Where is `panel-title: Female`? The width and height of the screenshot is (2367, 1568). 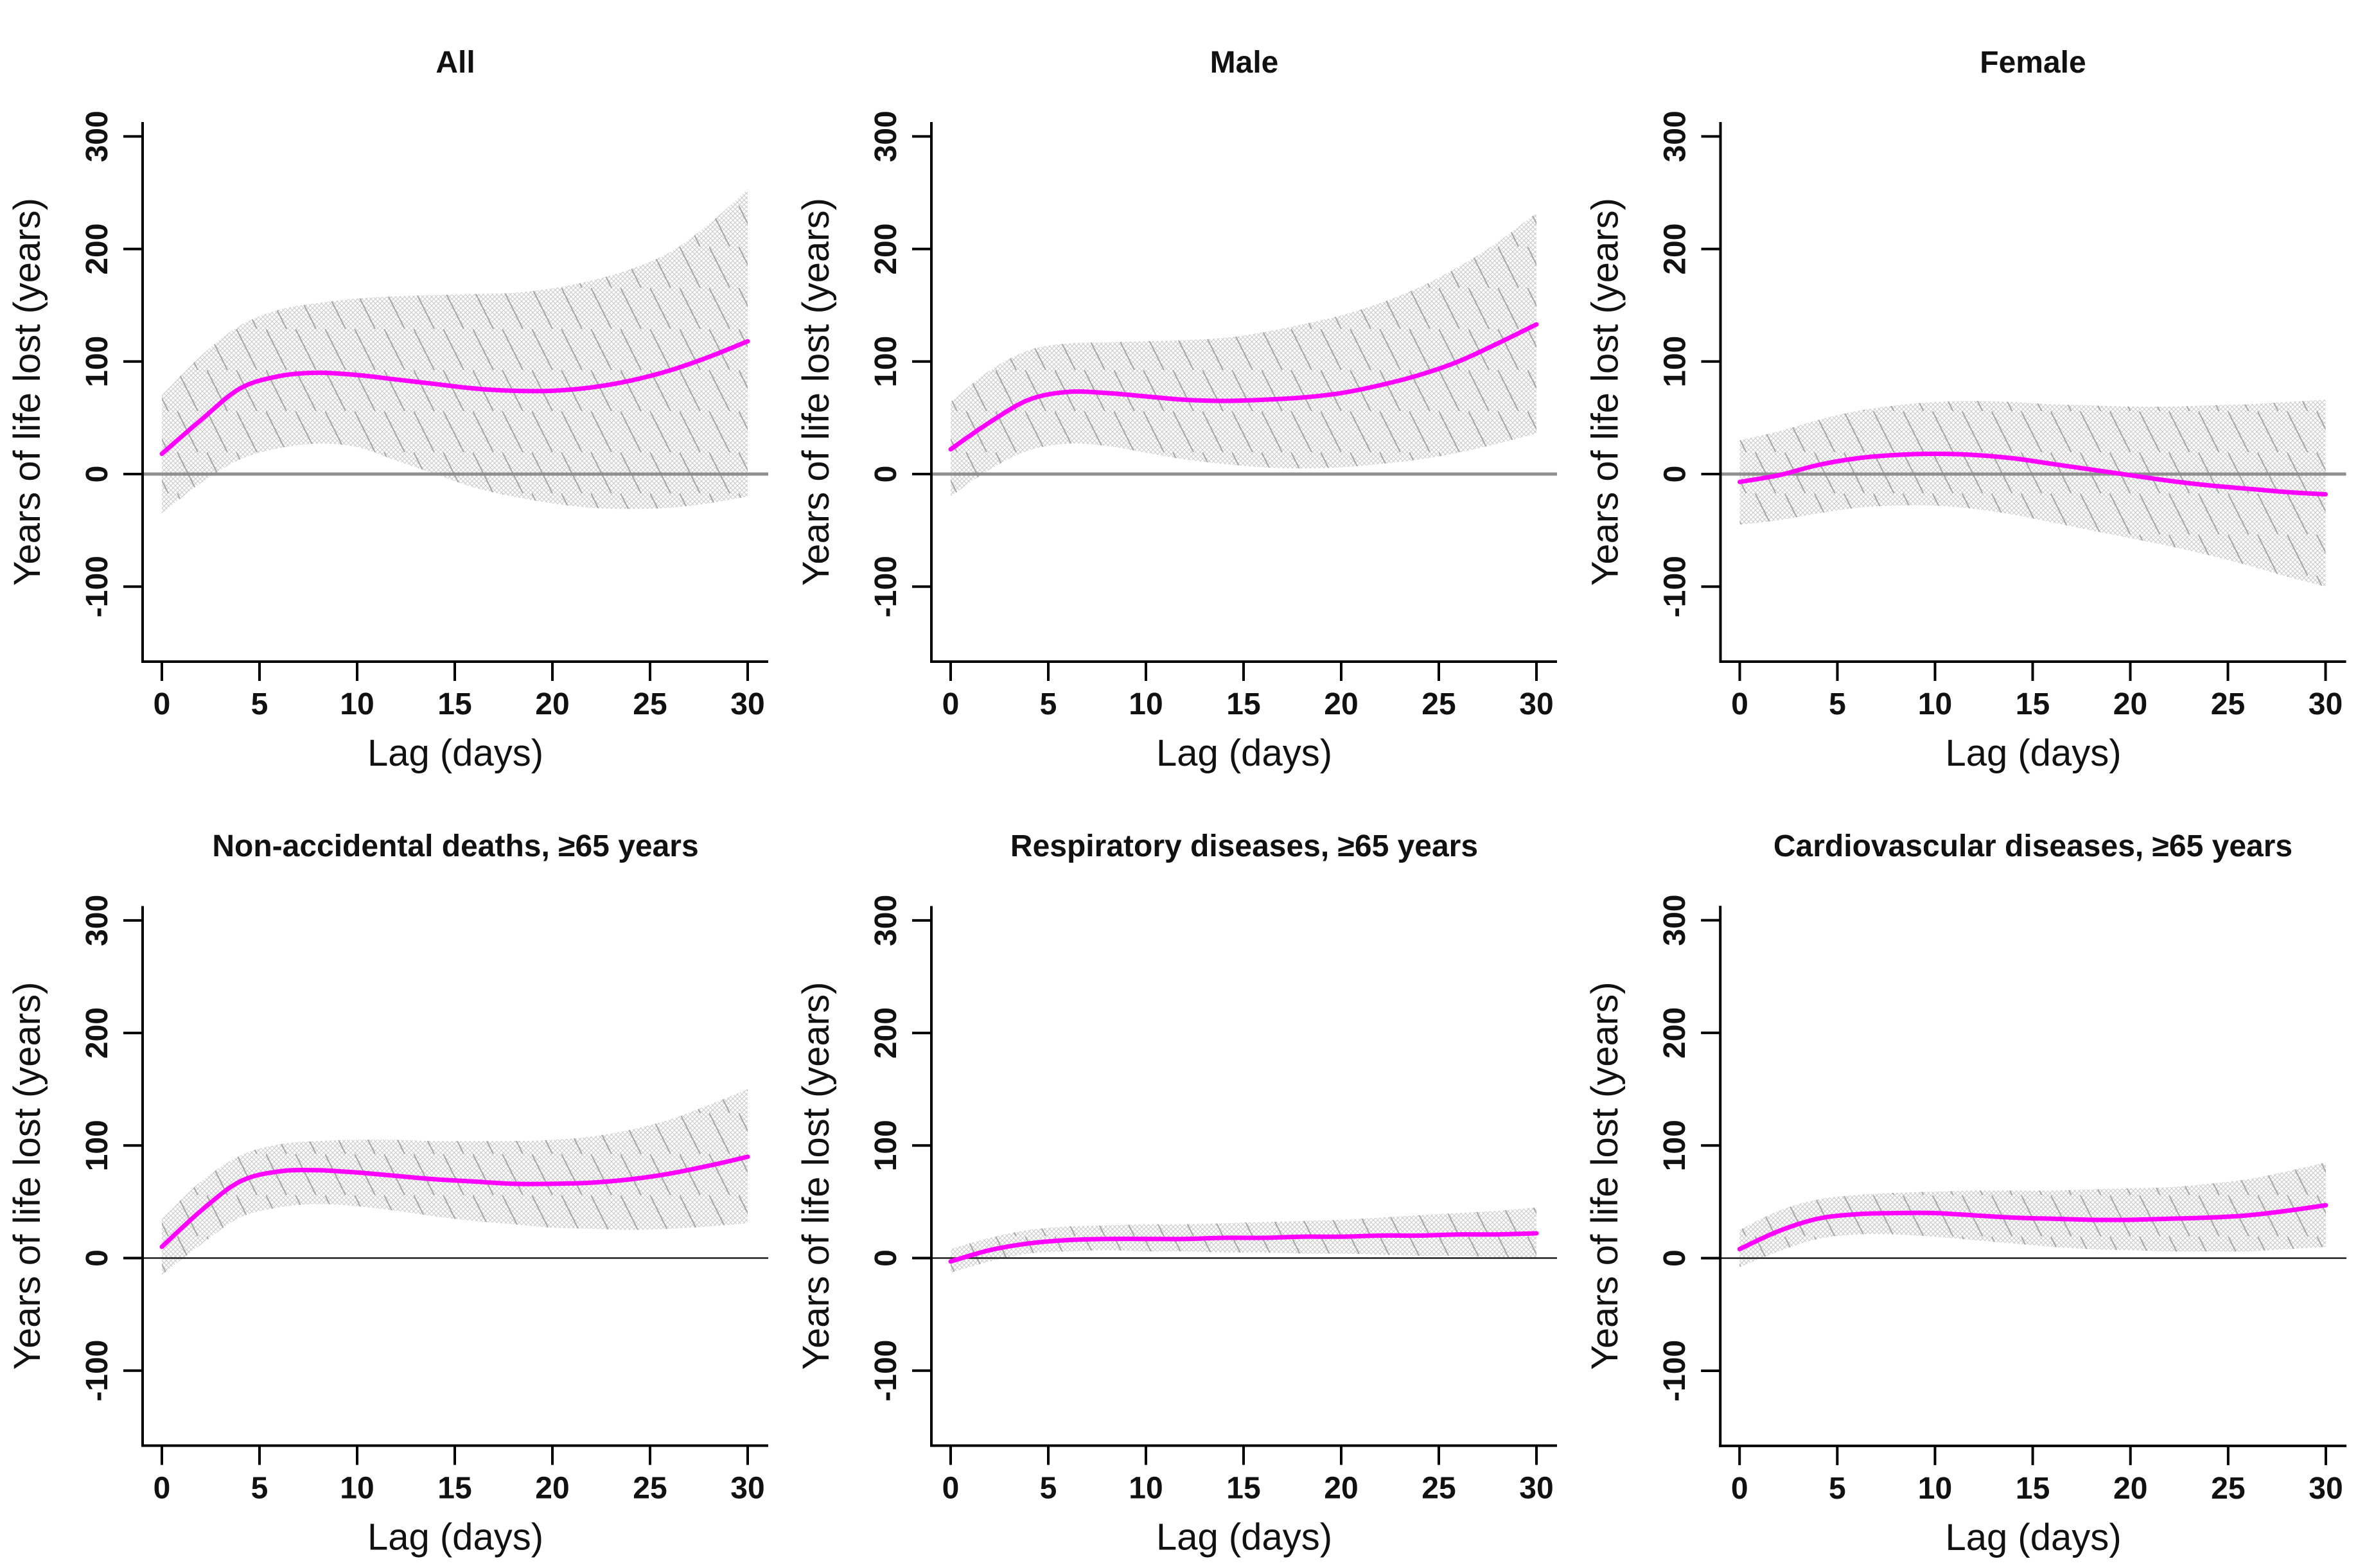 panel-title: Female is located at coordinates (2033, 63).